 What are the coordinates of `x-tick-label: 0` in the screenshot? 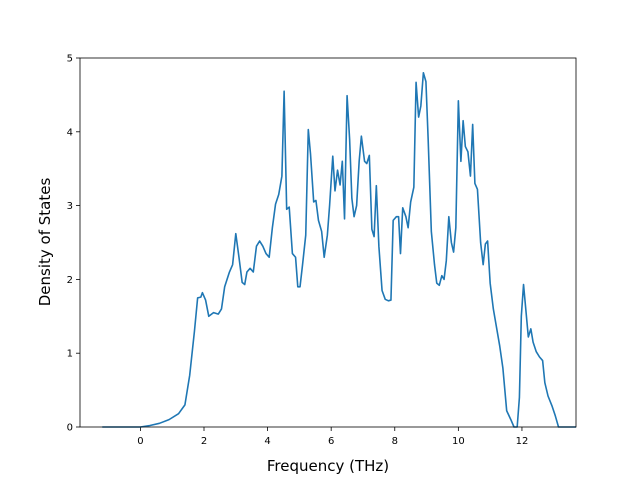 It's located at (140, 441).